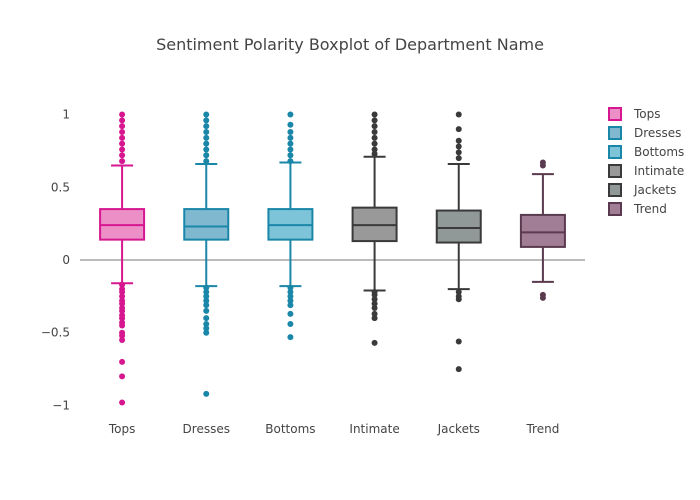 This screenshot has width=700, height=500. What do you see at coordinates (122, 429) in the screenshot?
I see `x-tick-label: Tops` at bounding box center [122, 429].